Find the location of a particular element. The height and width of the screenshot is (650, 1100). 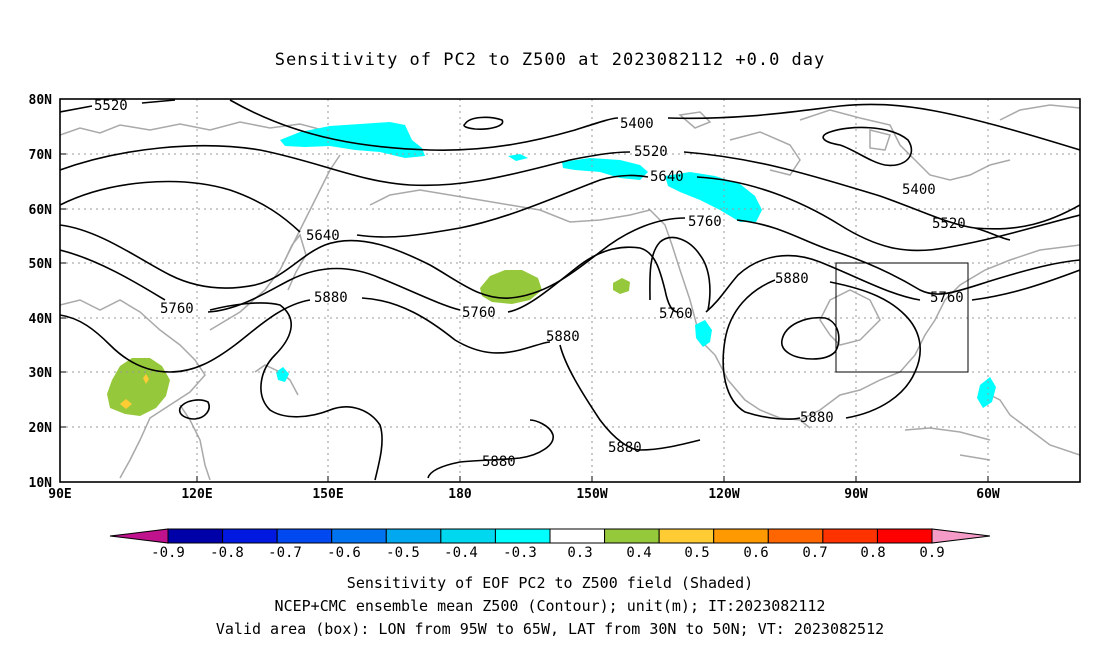

lat-label: 50N is located at coordinates (41, 264).